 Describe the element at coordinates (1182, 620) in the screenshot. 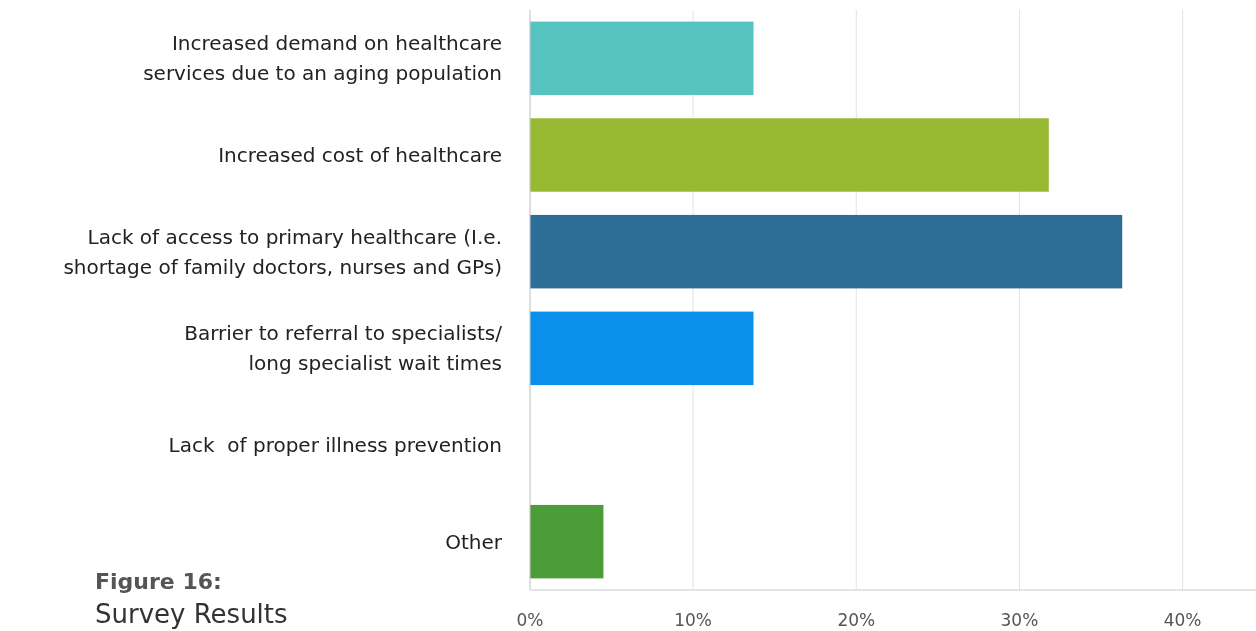

I see `x-tick-label: 40%` at that location.